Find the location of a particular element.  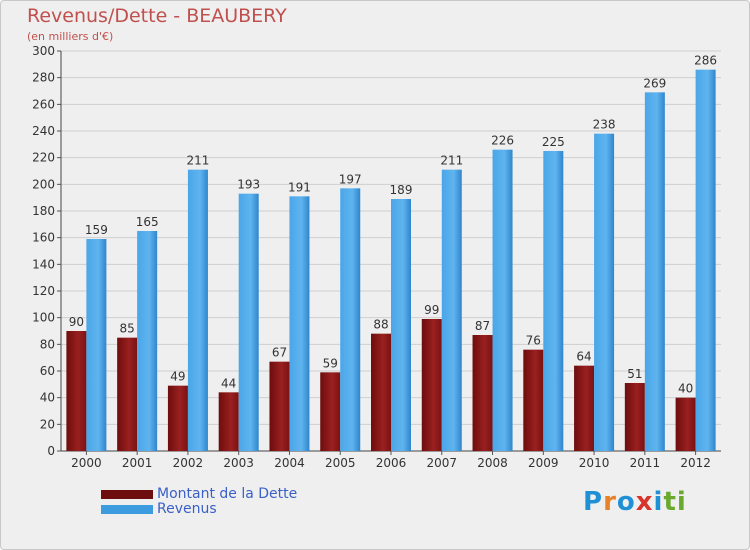

y-tick-label: 220 is located at coordinates (43, 158).